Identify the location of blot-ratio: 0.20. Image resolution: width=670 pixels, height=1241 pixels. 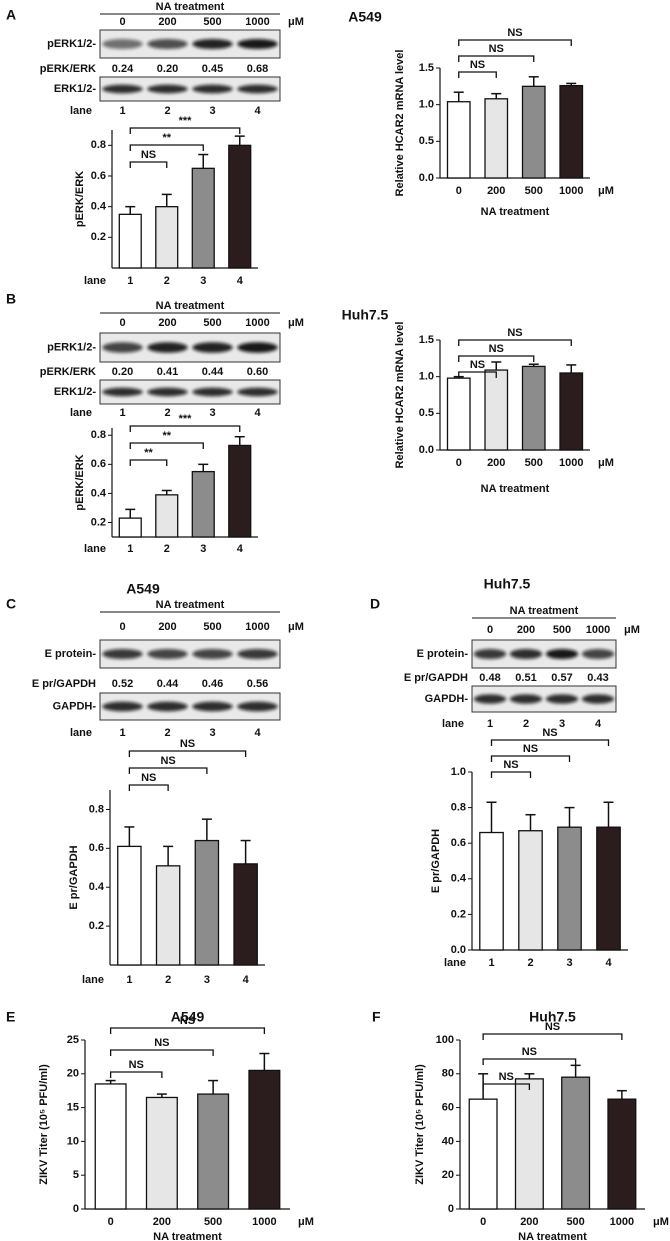
(167, 69).